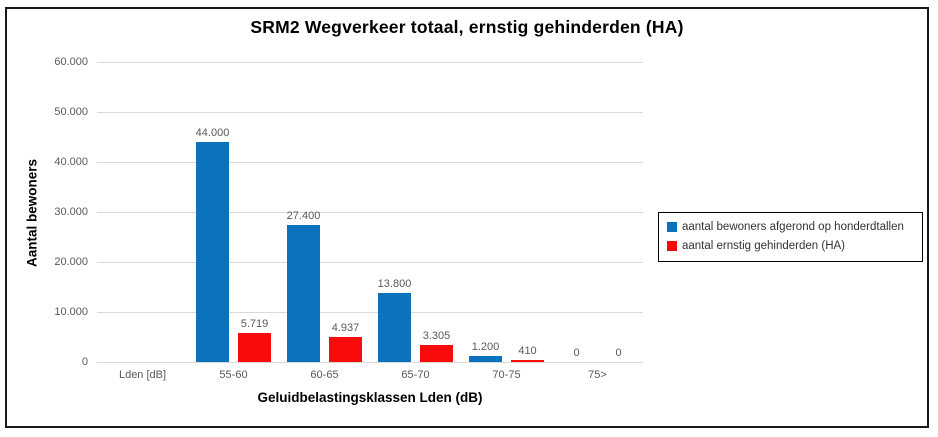 The image size is (938, 437). Describe the element at coordinates (233, 375) in the screenshot. I see `x-category-label: 55-60` at that location.